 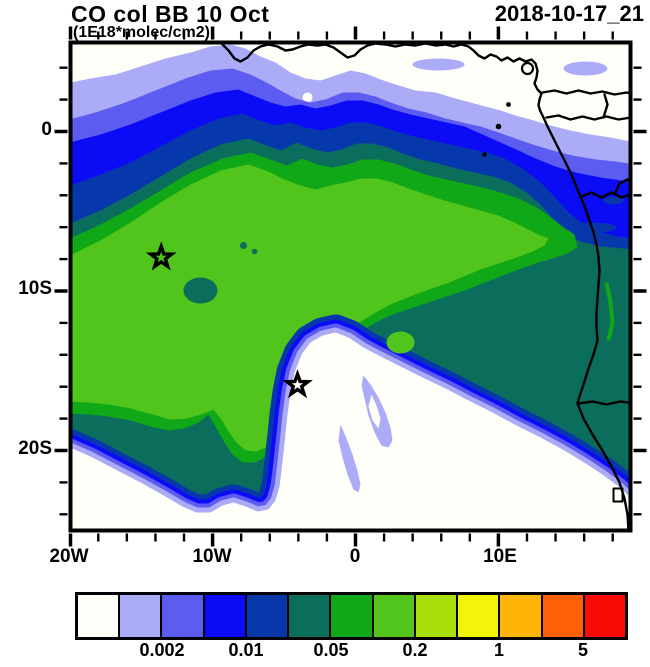 What do you see at coordinates (415, 650) in the screenshot?
I see `colorbar-tick-label: 0.2` at bounding box center [415, 650].